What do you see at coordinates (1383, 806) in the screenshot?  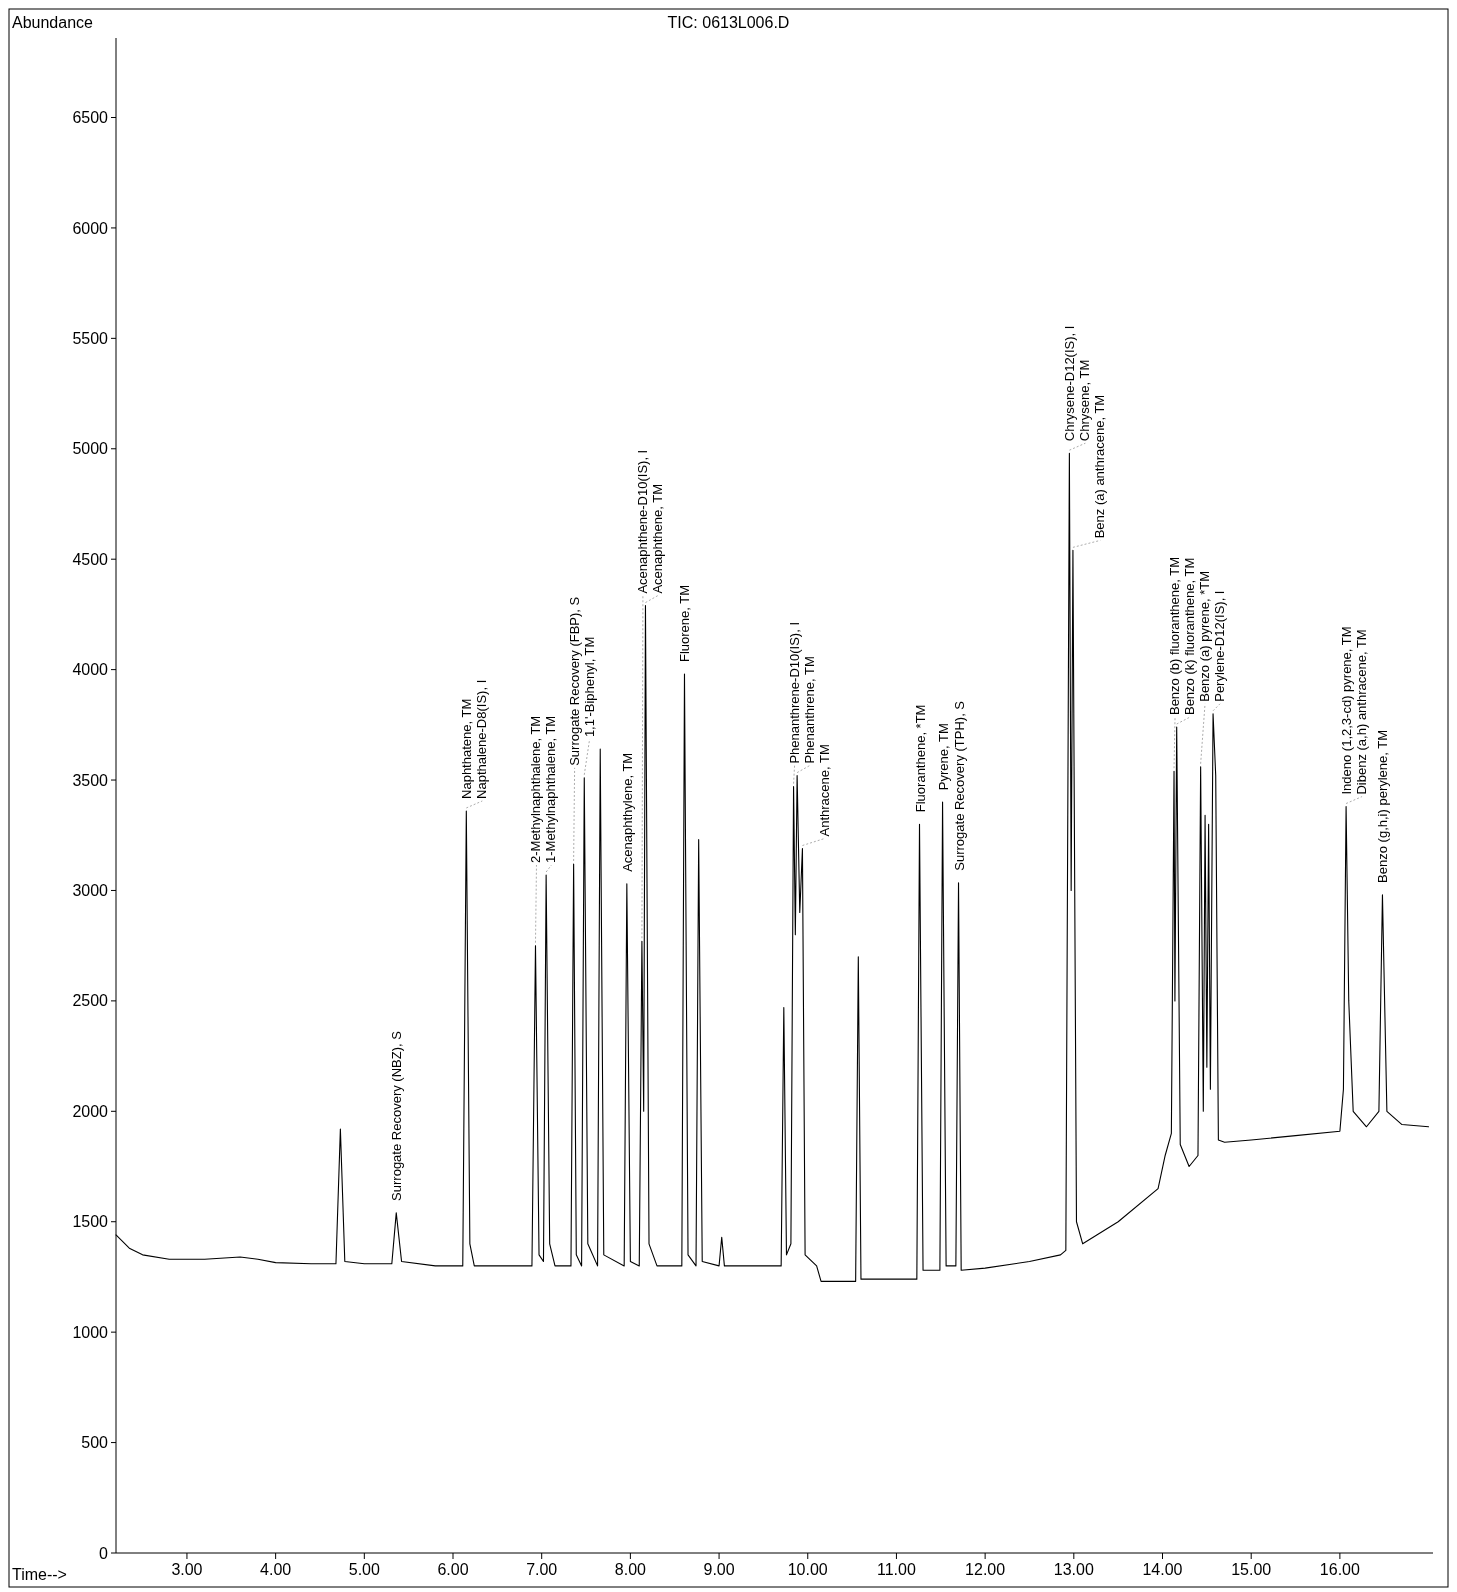 I see `annotation: Benzo (g,h,i) perylene, TM` at bounding box center [1383, 806].